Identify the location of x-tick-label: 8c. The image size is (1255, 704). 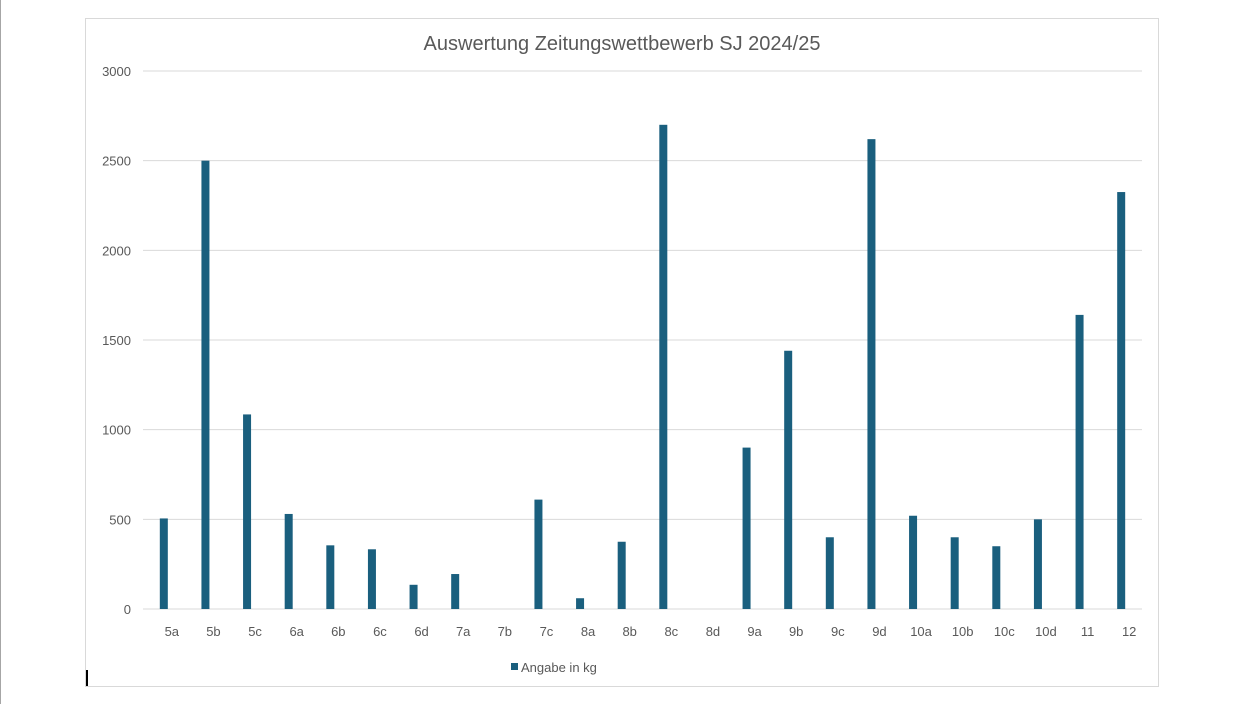
(671, 631).